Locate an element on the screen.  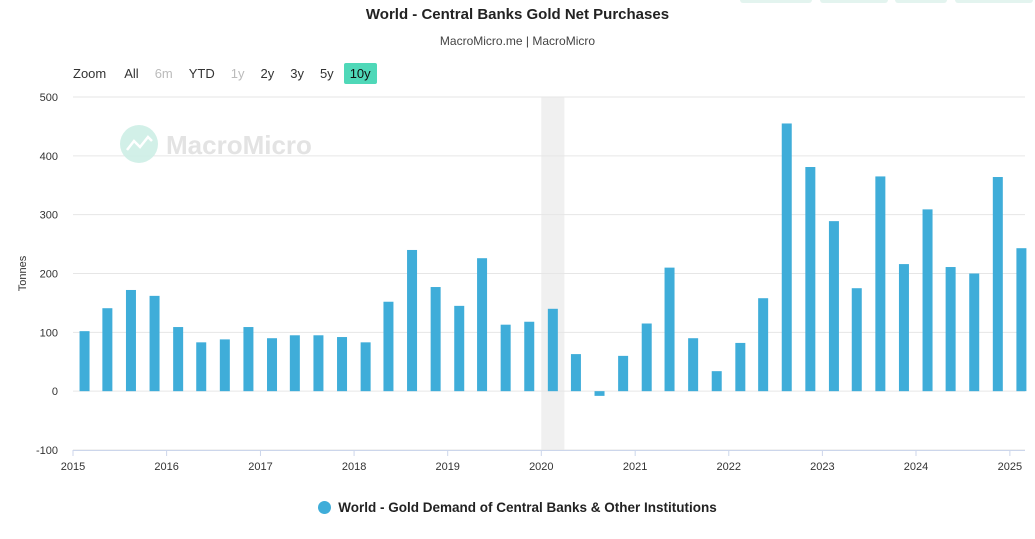
x-tick-label: 2025 is located at coordinates (1010, 467).